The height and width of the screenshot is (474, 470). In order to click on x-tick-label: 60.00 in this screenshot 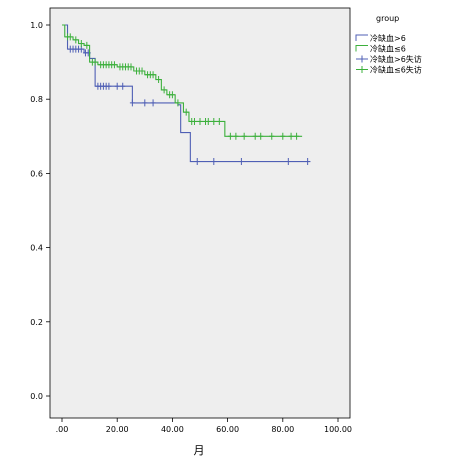, I will do `click(227, 429)`.